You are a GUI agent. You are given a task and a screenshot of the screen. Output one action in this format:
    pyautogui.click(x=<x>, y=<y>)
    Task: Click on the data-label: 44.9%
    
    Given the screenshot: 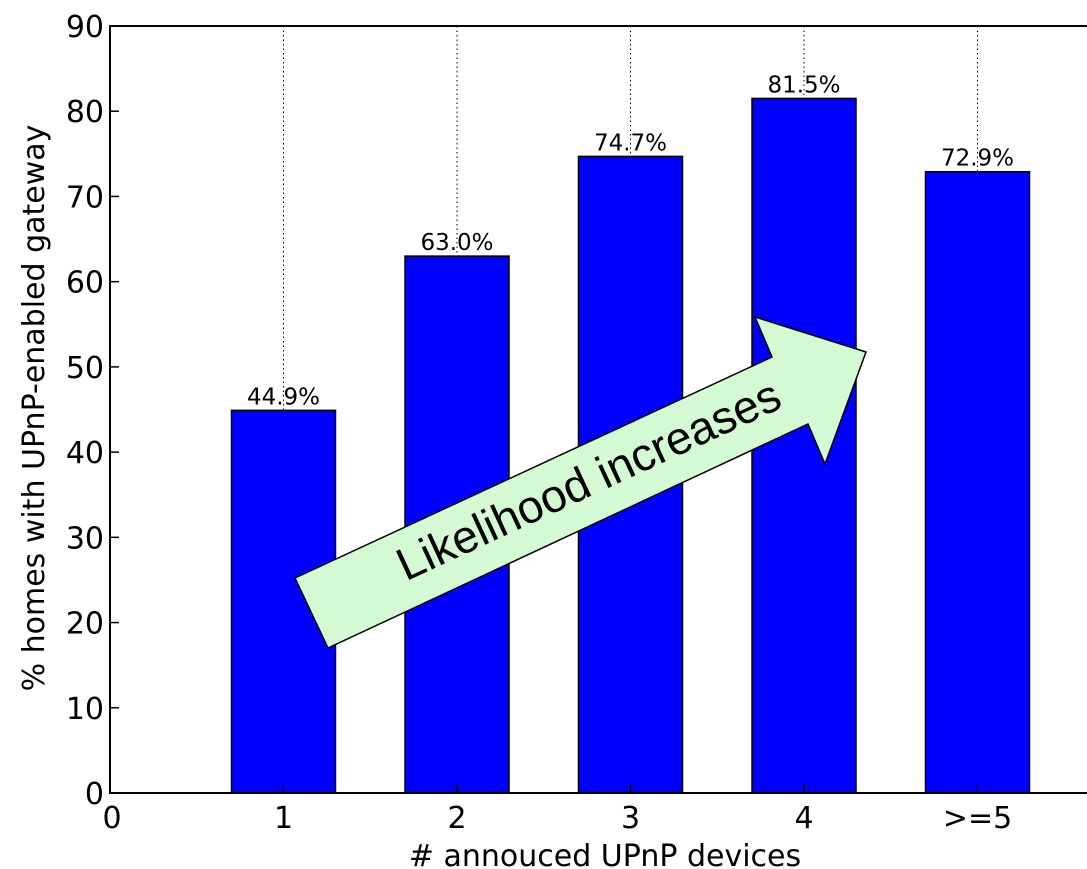 What is the action you would take?
    pyautogui.click(x=283, y=397)
    